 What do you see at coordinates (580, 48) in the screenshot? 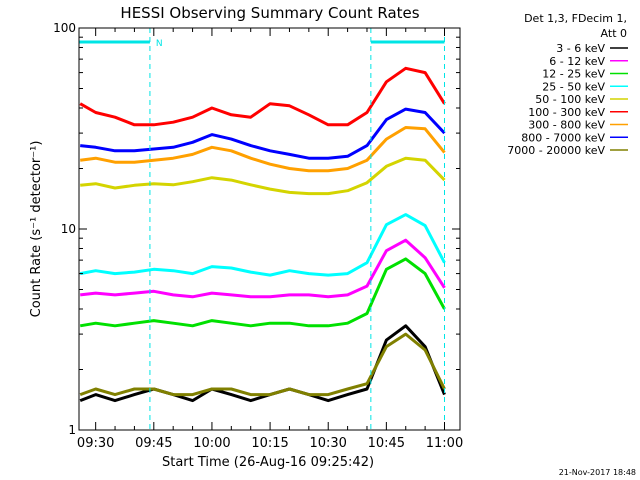
I see `legend-label-0: 3 - 6 keV` at bounding box center [580, 48].